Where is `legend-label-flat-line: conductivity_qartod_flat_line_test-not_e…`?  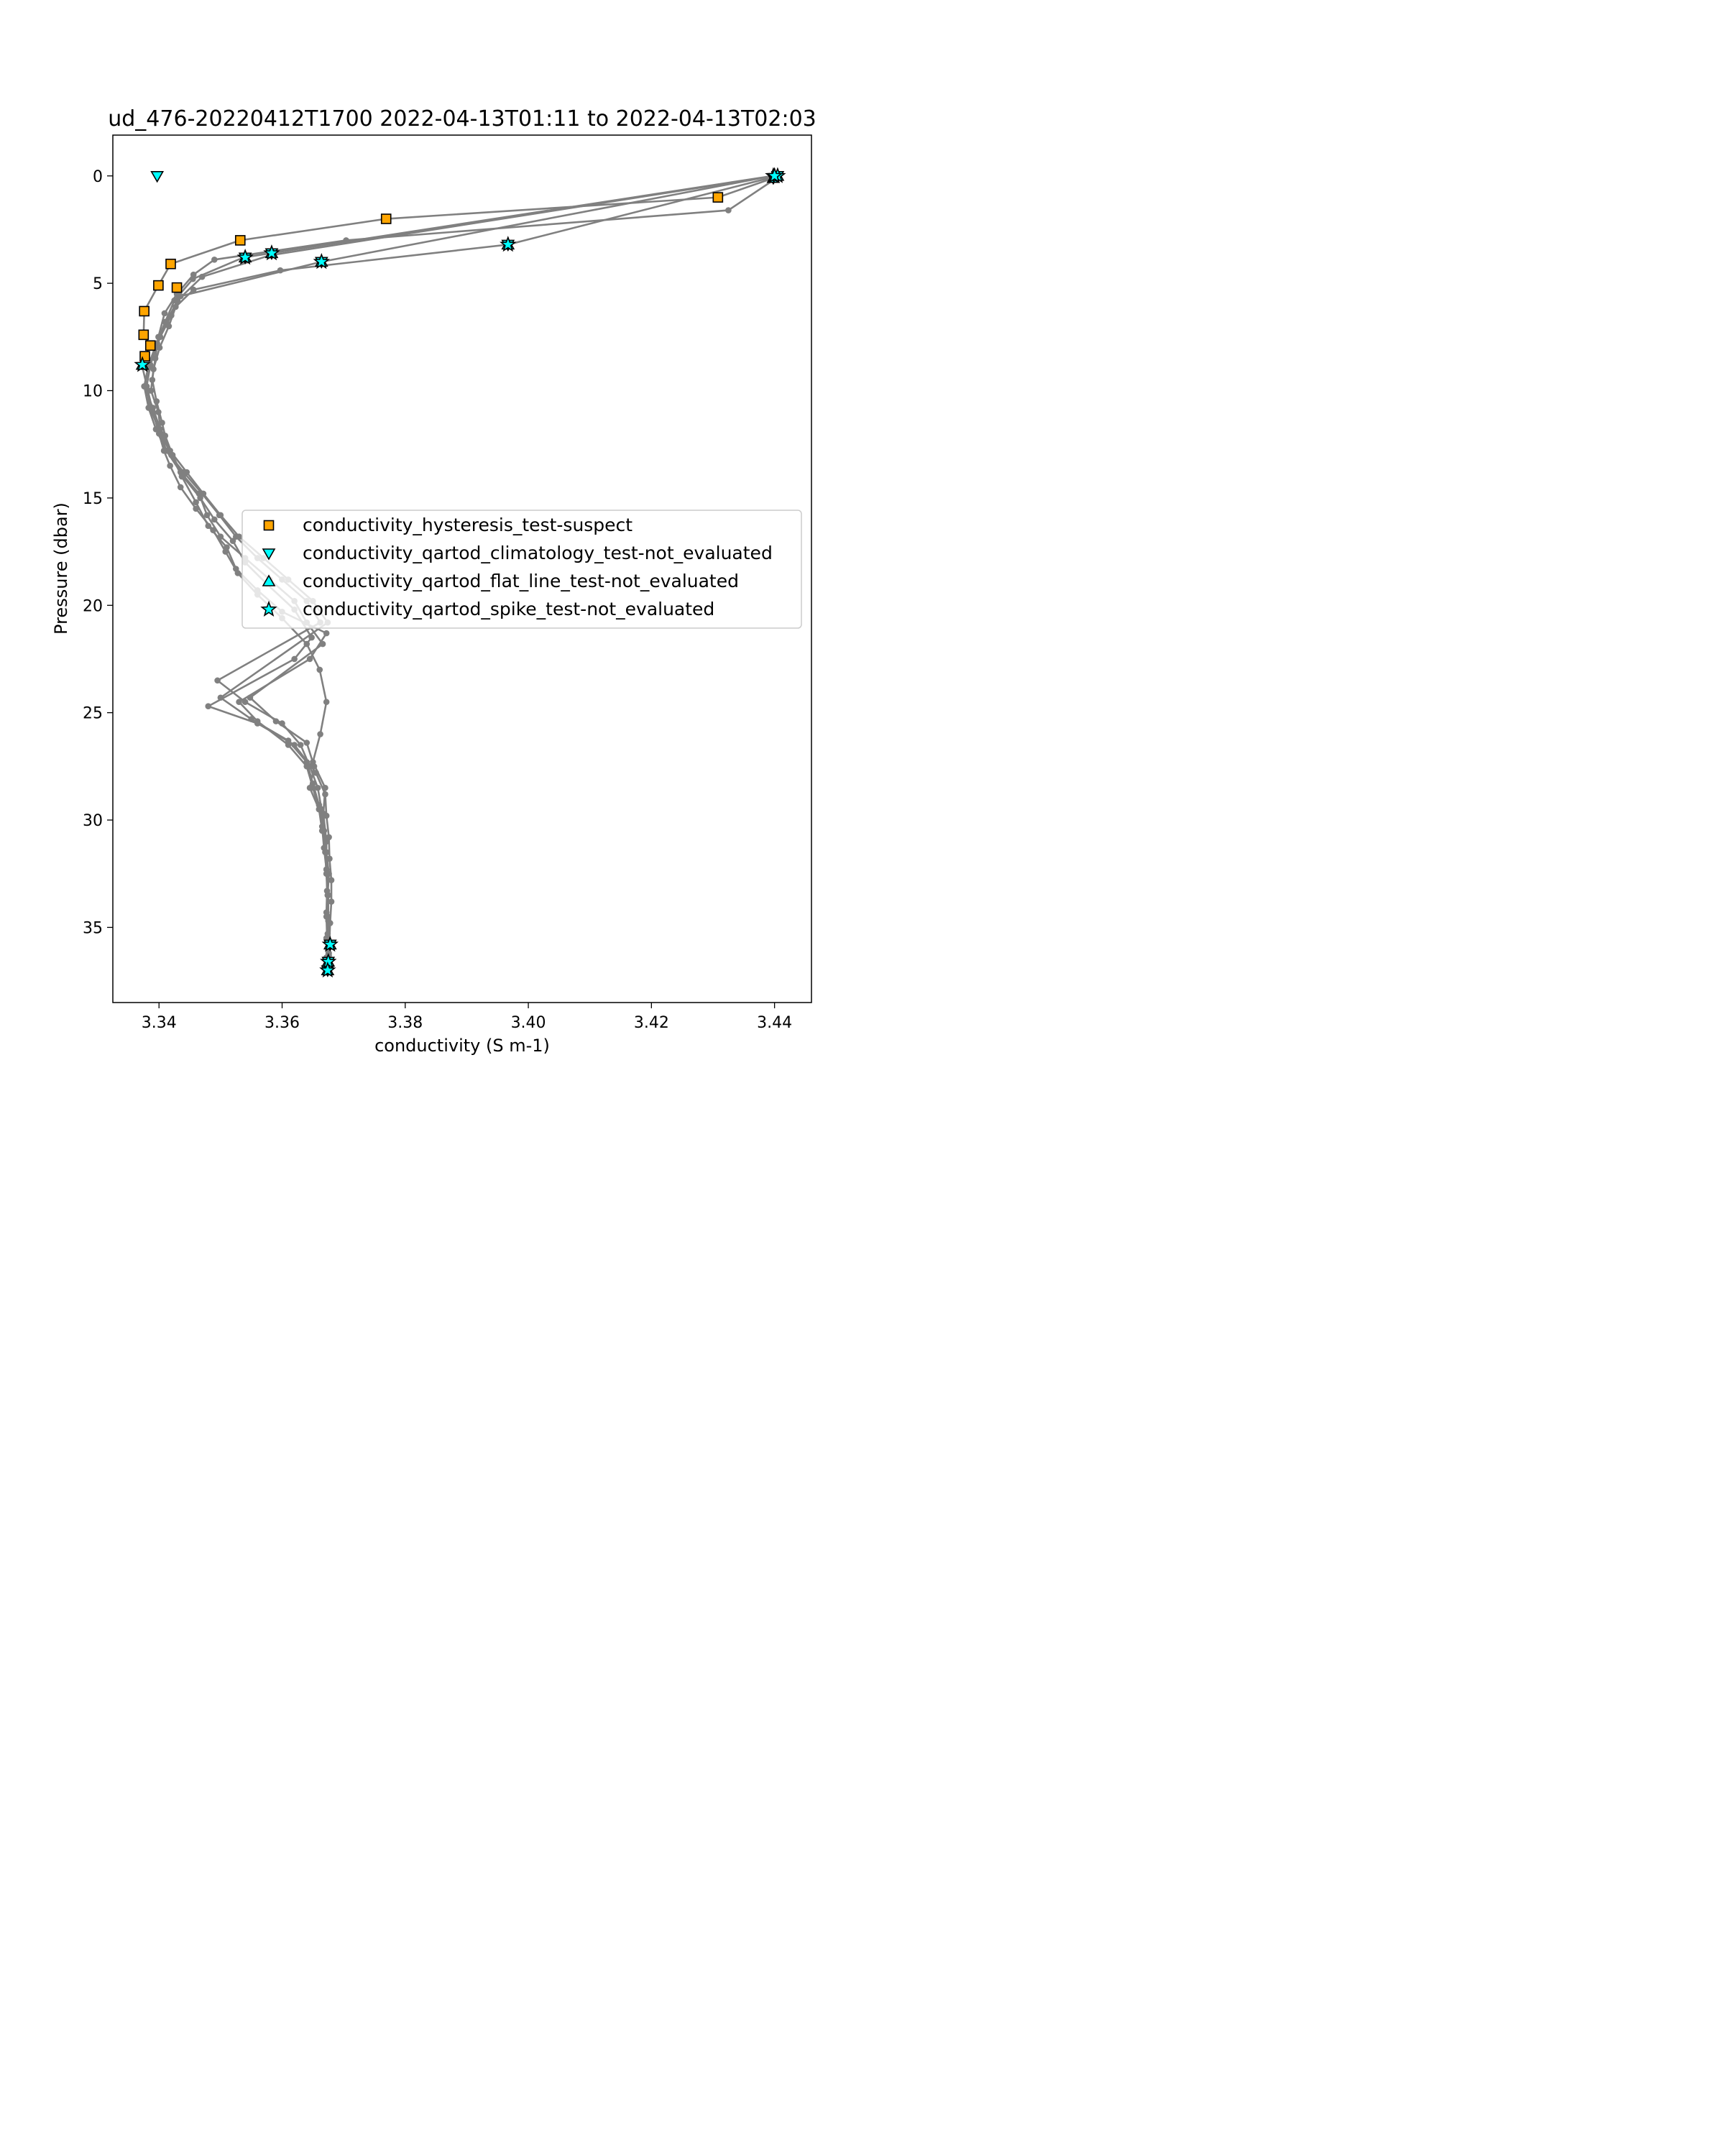
legend-label-flat-line: conductivity_qartod_flat_line_test-not_e… is located at coordinates (521, 581).